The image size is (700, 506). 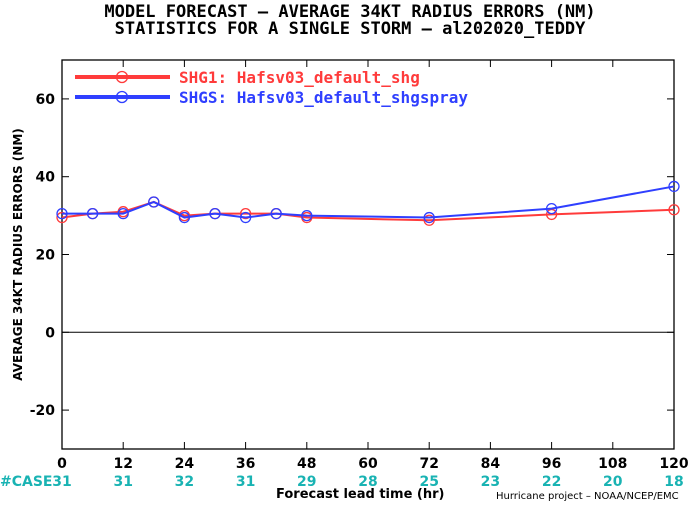 What do you see at coordinates (122, 464) in the screenshot?
I see `x-tick-label: 12` at bounding box center [122, 464].